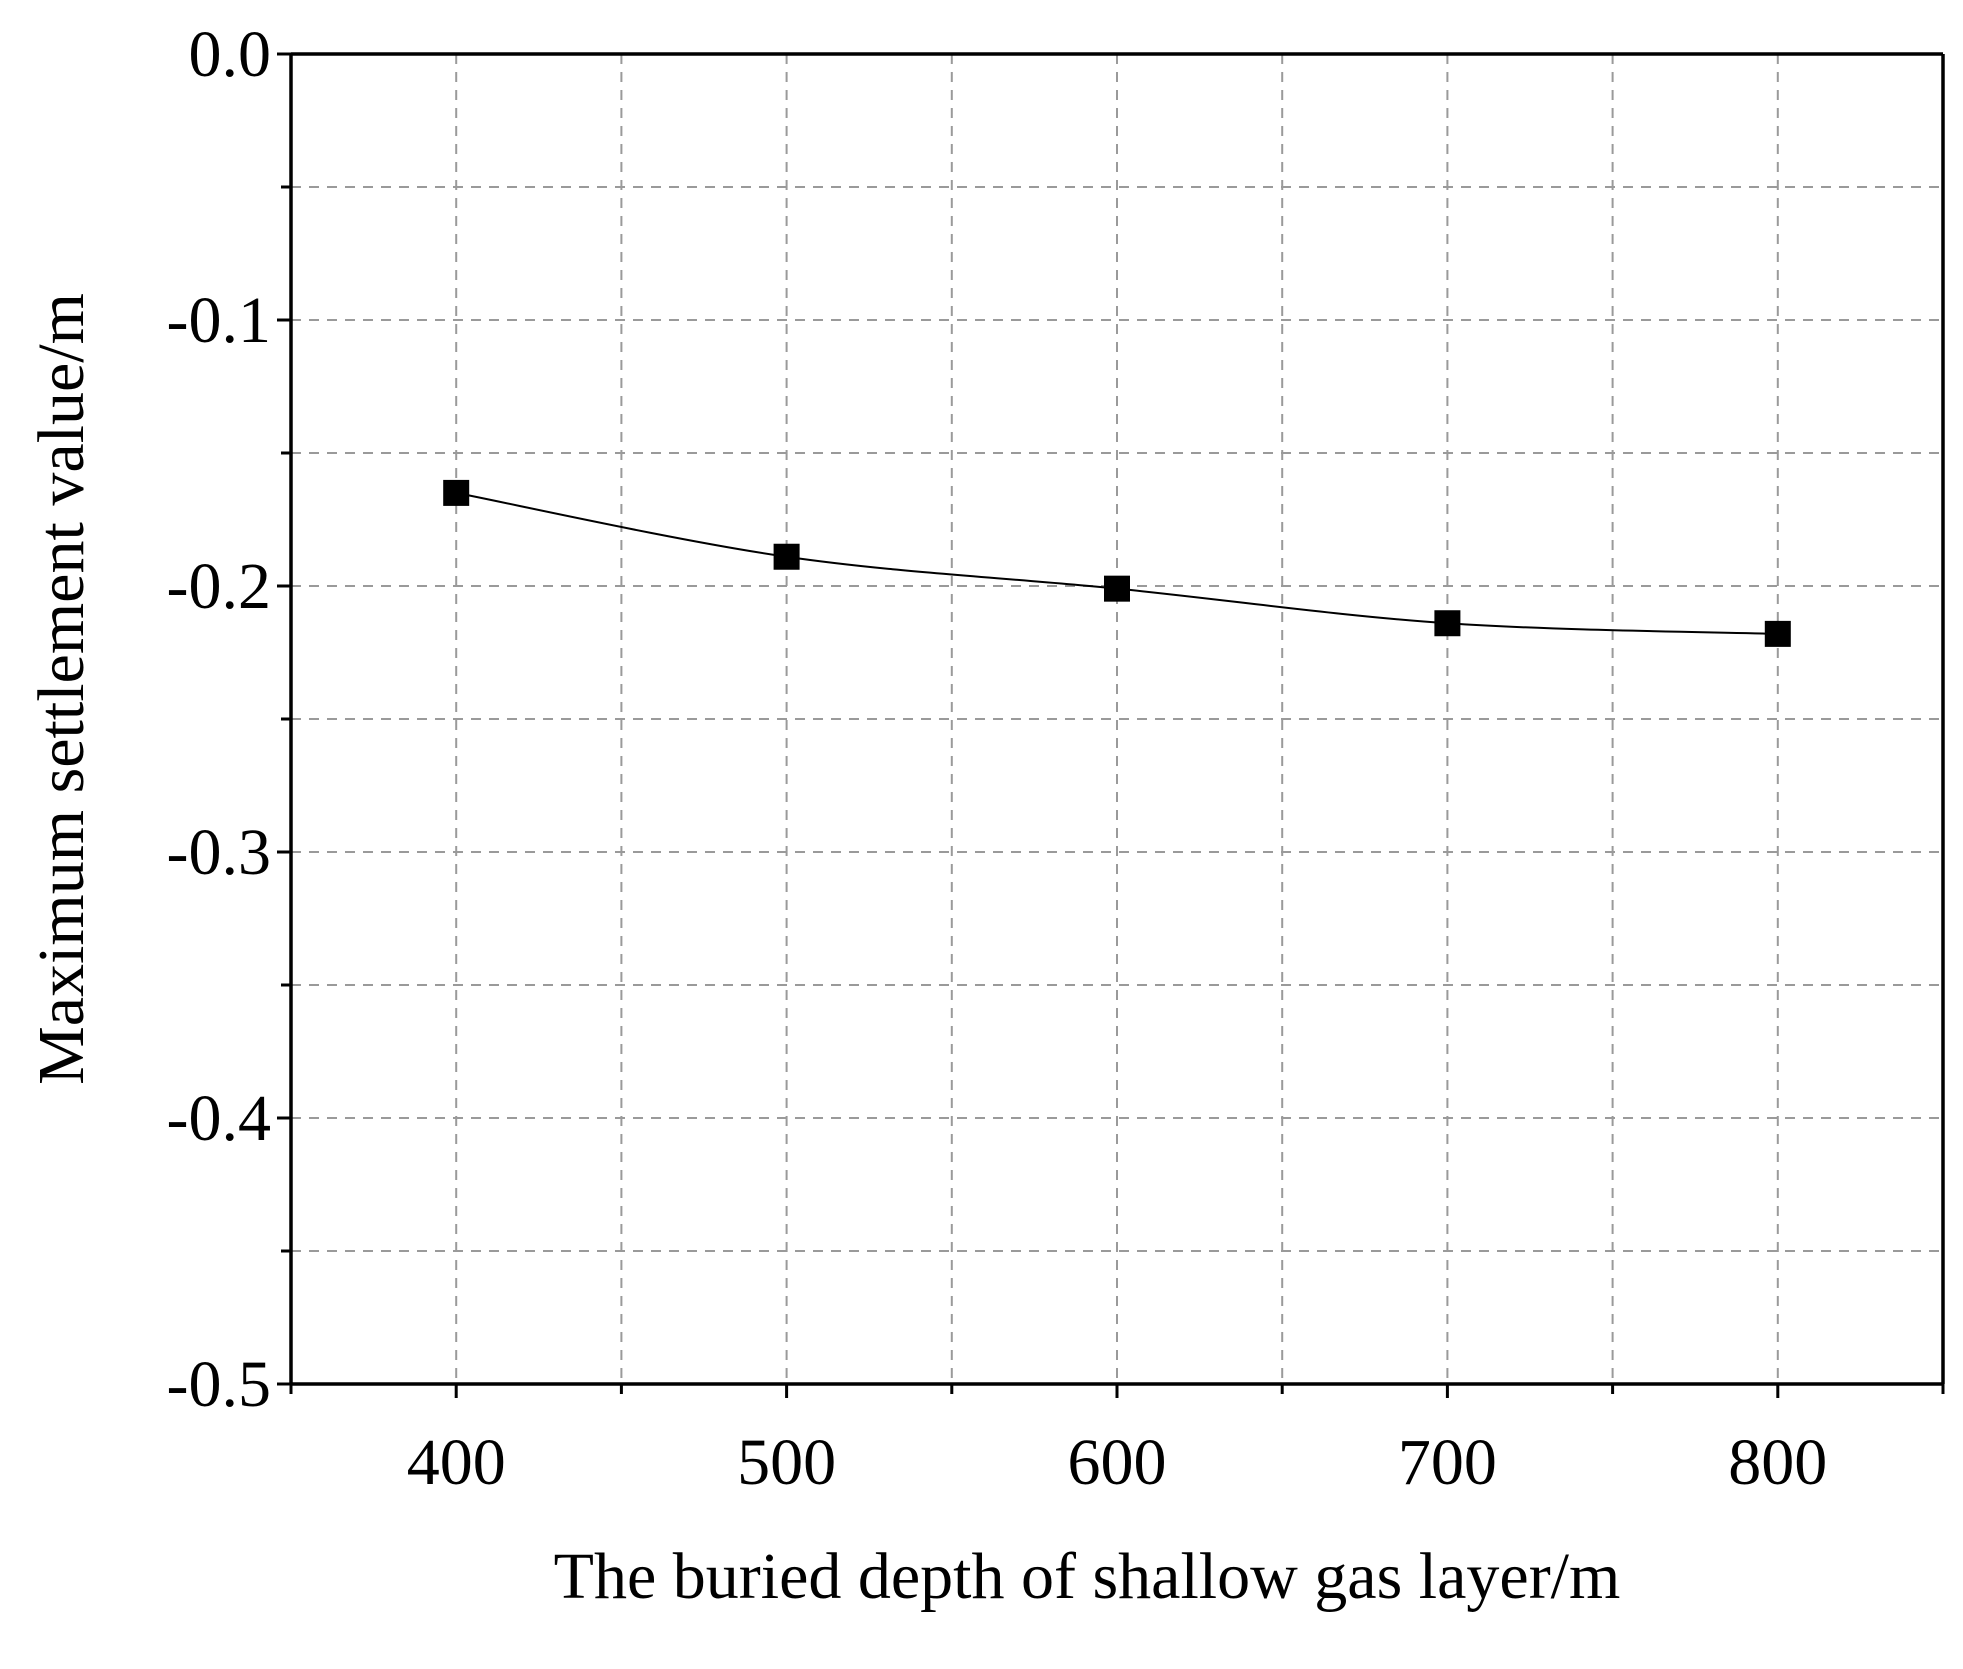 The image size is (1963, 1669). I want to click on y-tick-label: 0.0, so click(230, 54).